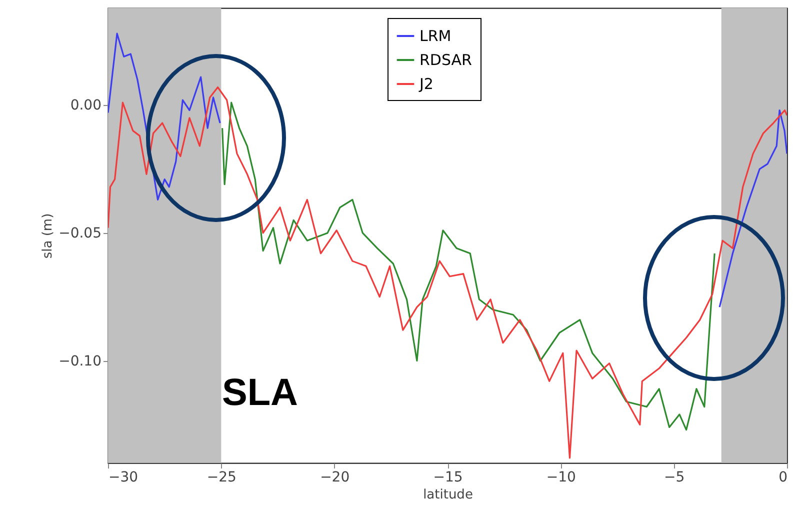 The height and width of the screenshot is (511, 795). What do you see at coordinates (426, 84) in the screenshot?
I see `legend-label: J2` at bounding box center [426, 84].